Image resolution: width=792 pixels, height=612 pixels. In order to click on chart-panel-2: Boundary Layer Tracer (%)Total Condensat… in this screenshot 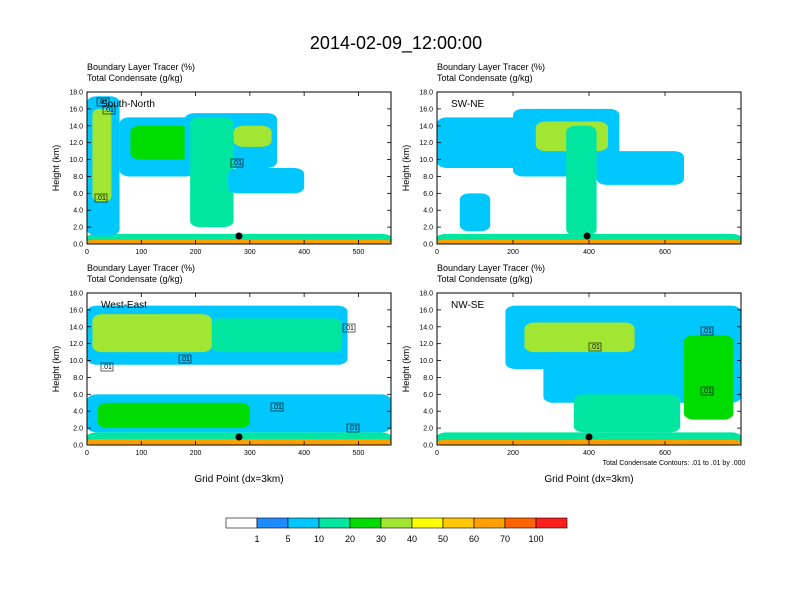, I will do `click(571, 159)`.